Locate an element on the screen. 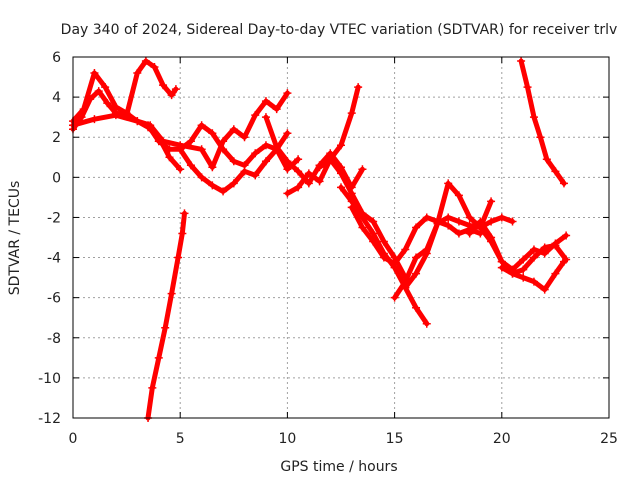  x-tick-label: 5 is located at coordinates (180, 439).